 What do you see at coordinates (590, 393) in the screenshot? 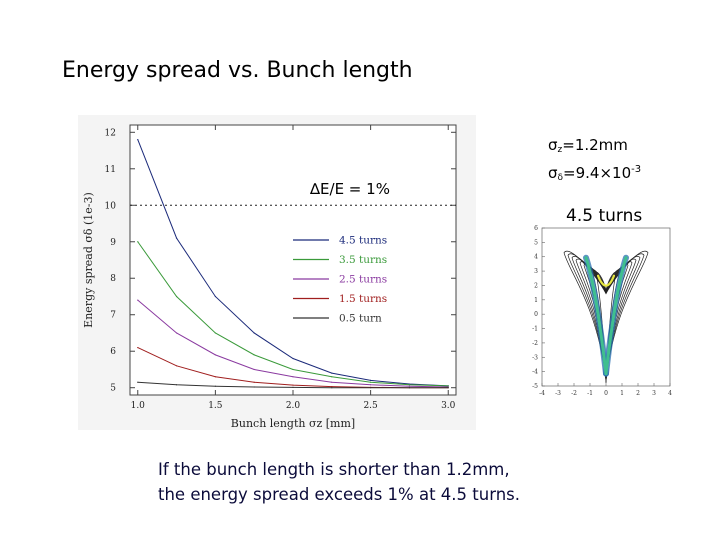
I see `contour-x-tick-label: -1` at bounding box center [590, 393].